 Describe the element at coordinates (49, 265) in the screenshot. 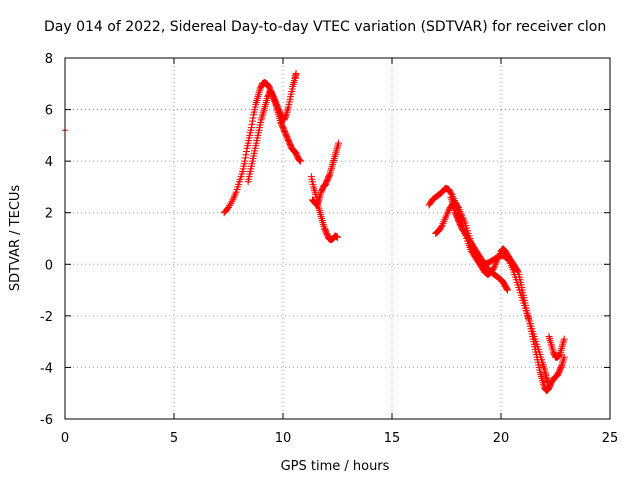

I see `y-tick-label: 0` at that location.